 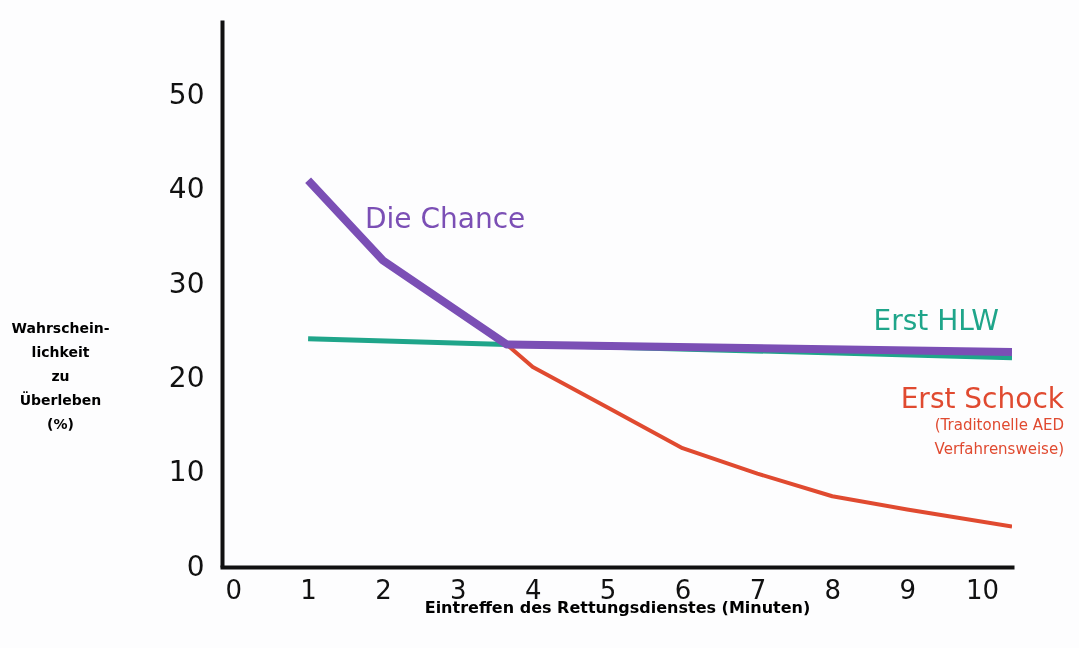 What do you see at coordinates (608, 589) in the screenshot?
I see `x-tick-label: 5` at bounding box center [608, 589].